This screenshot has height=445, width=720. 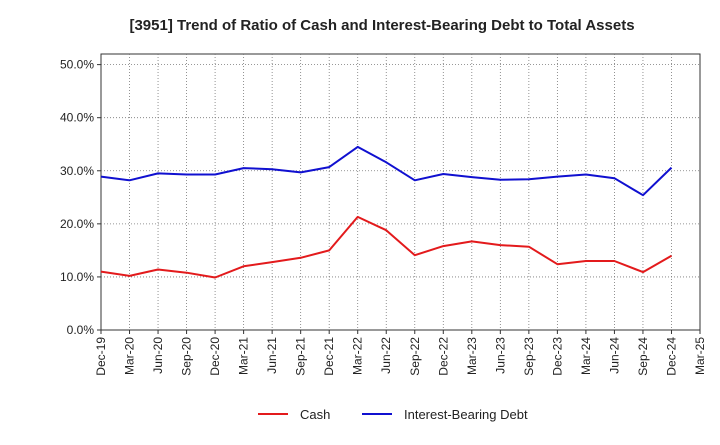 I want to click on x-tick-label: Jun-21, so click(x=272, y=355).